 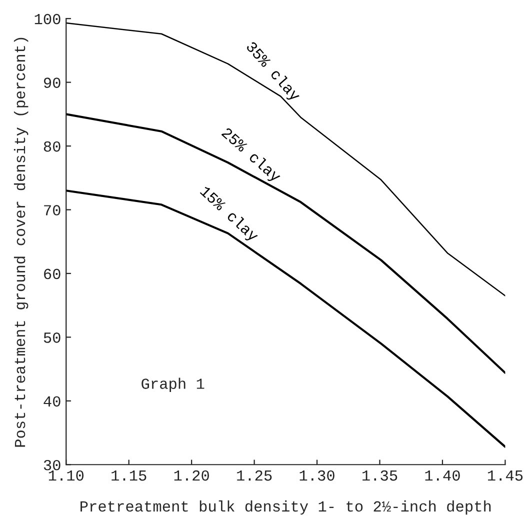 I want to click on y-tick-label: 100, so click(x=47, y=19).